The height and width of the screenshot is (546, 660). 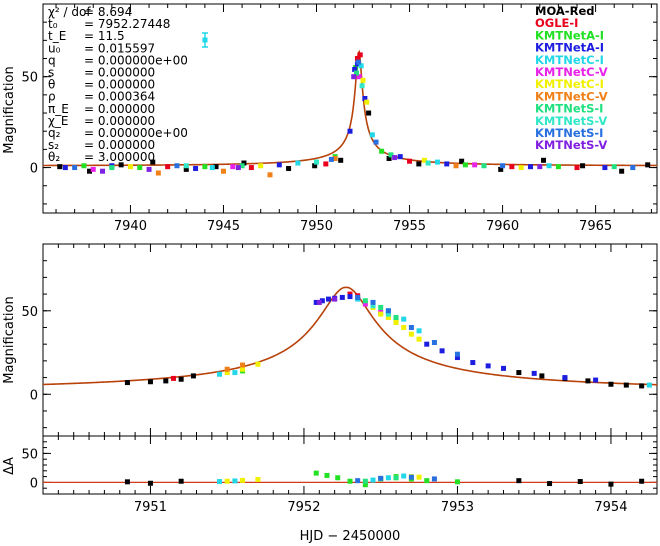 I want to click on param-name: ρ, so click(x=52, y=97).